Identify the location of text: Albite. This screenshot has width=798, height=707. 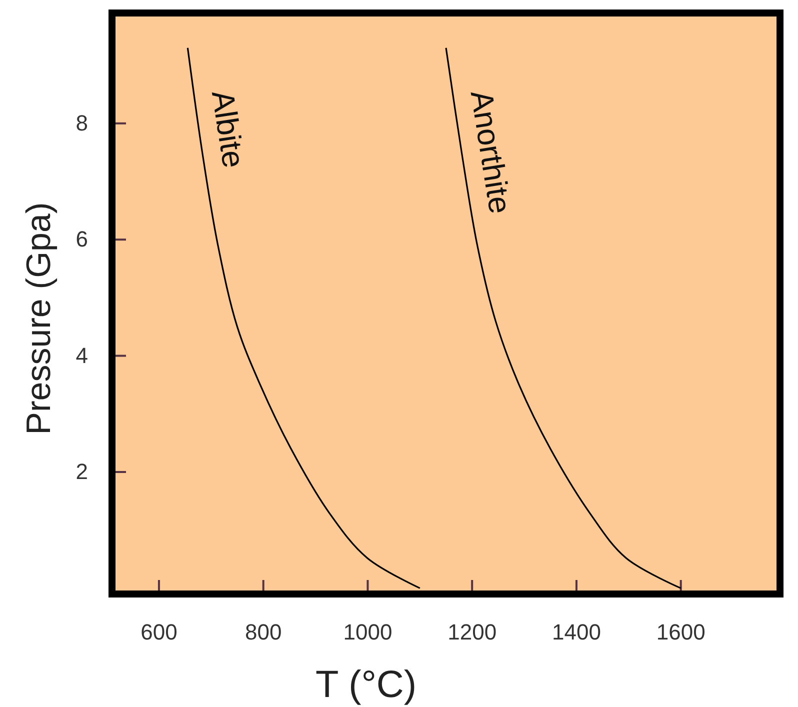
(228, 129).